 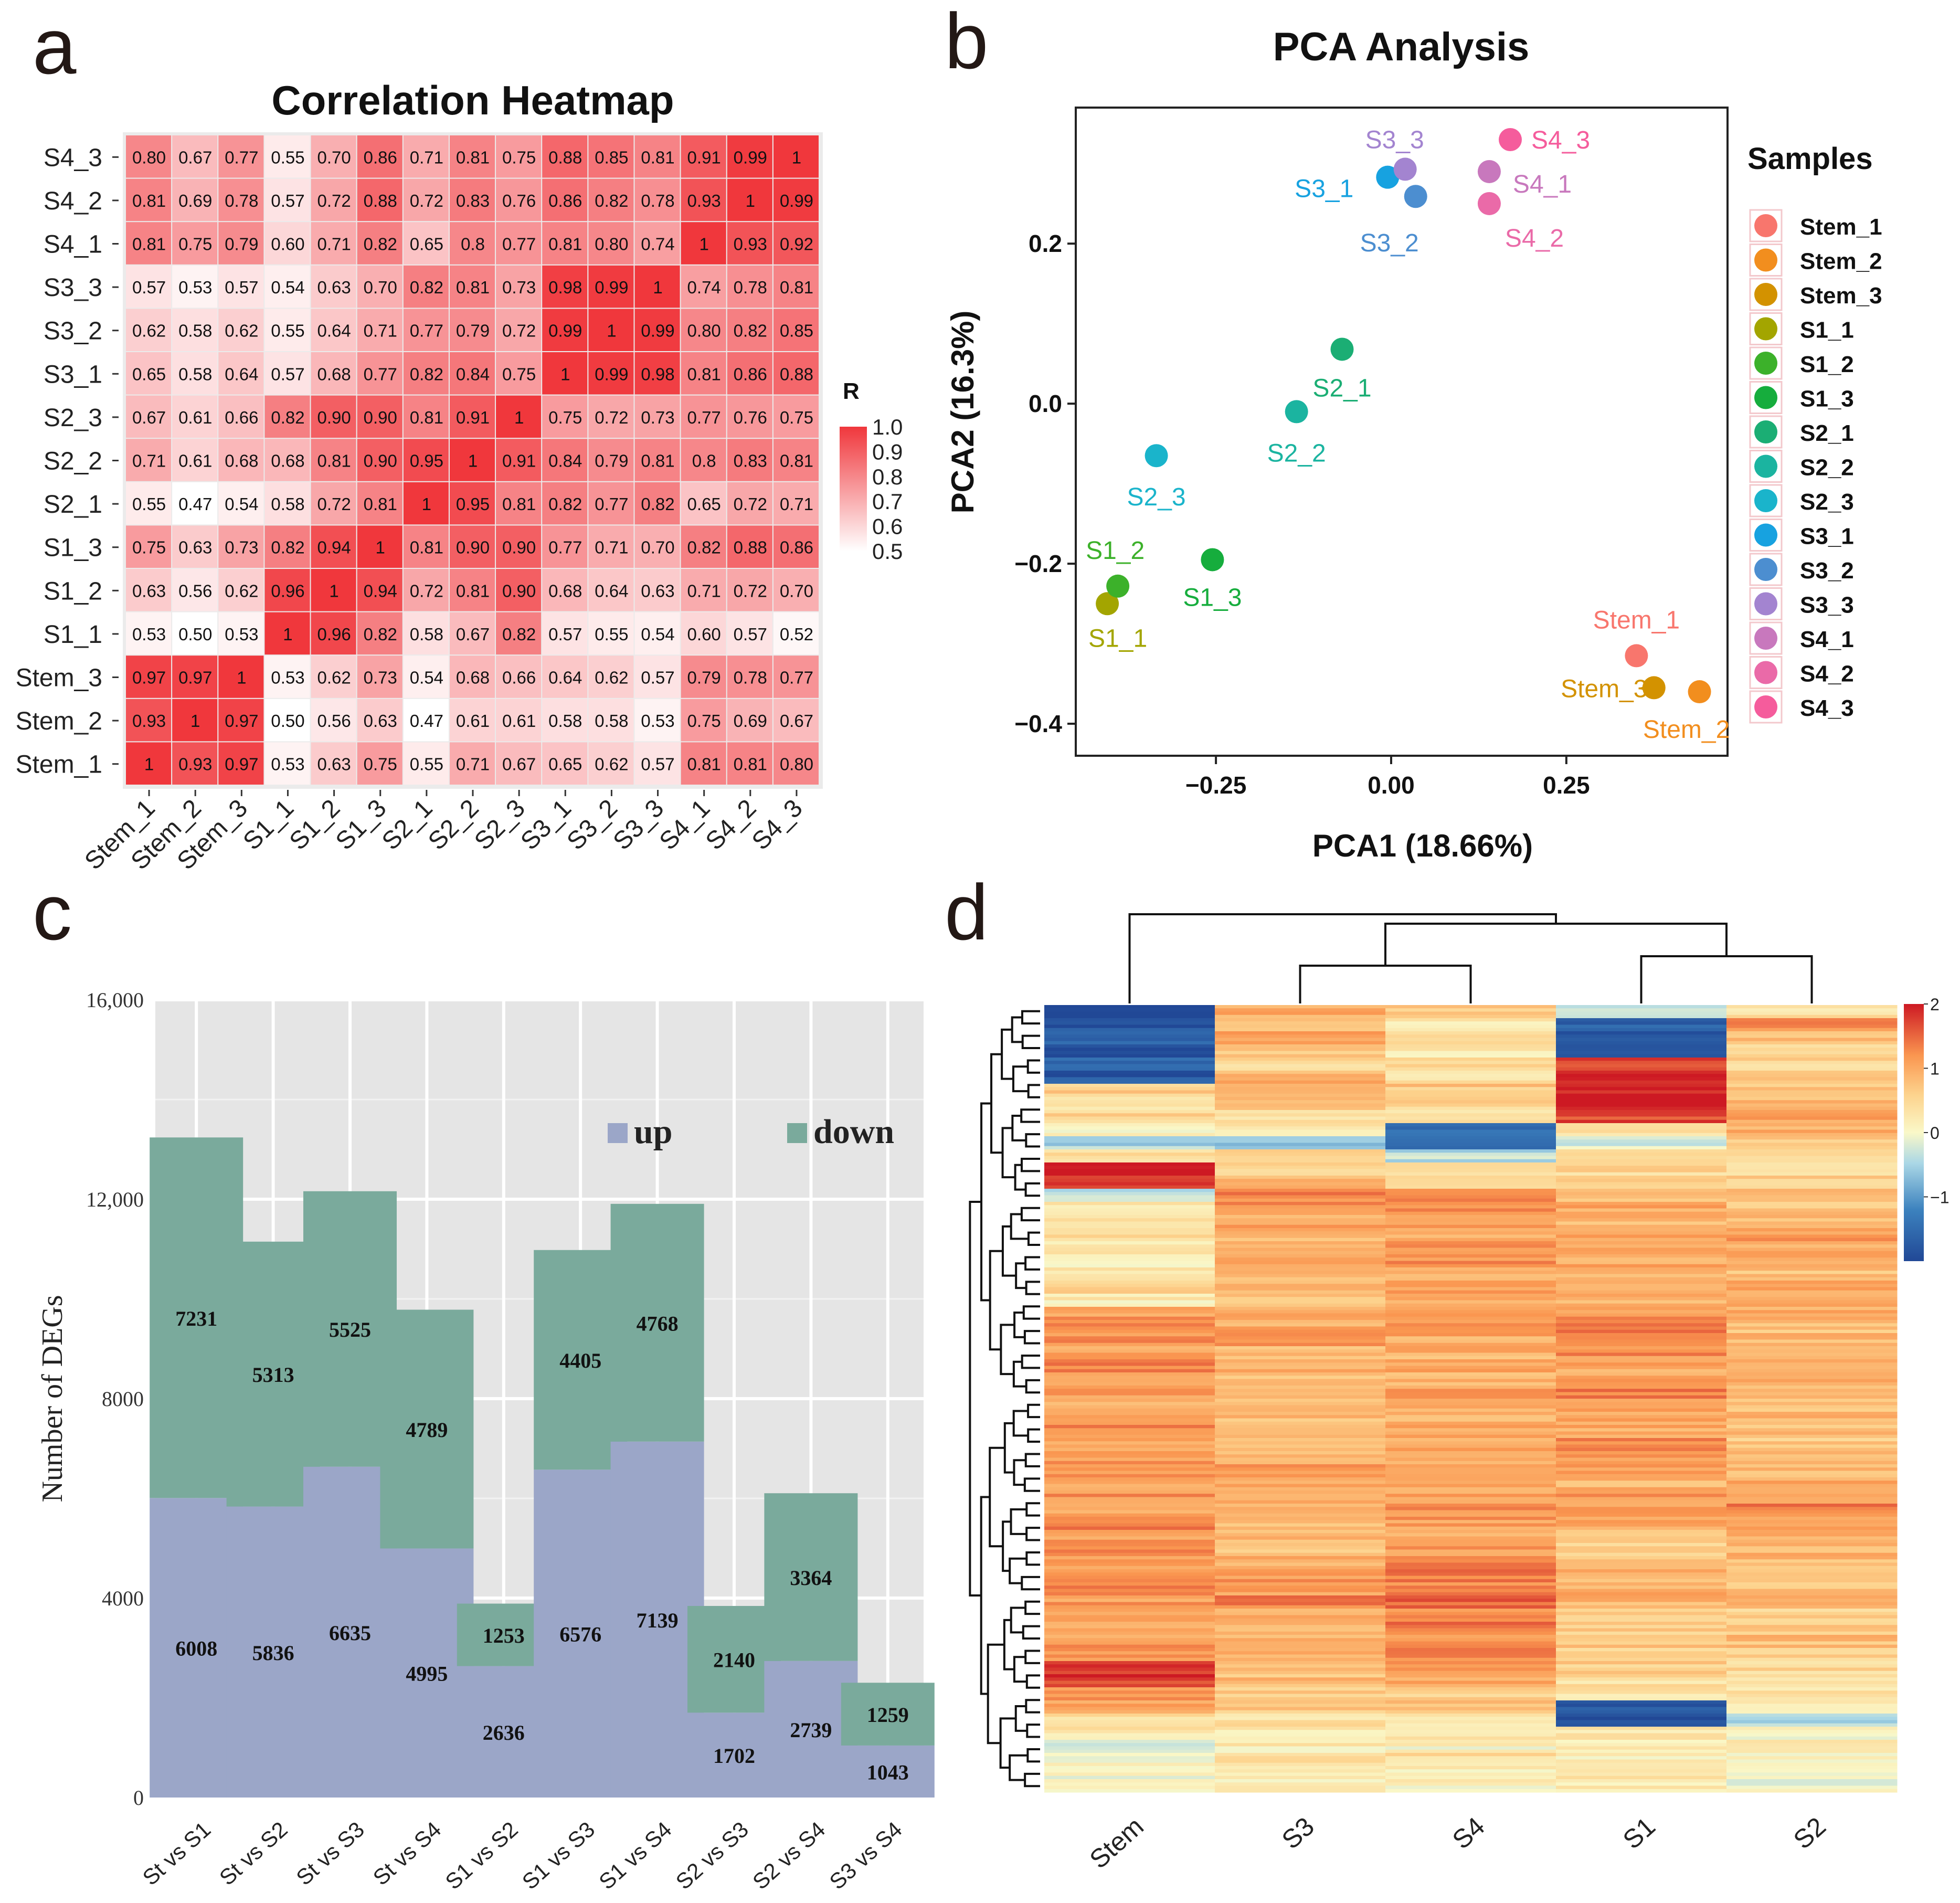 I want to click on heatmap-a-cell-value: 0.95, so click(x=473, y=504).